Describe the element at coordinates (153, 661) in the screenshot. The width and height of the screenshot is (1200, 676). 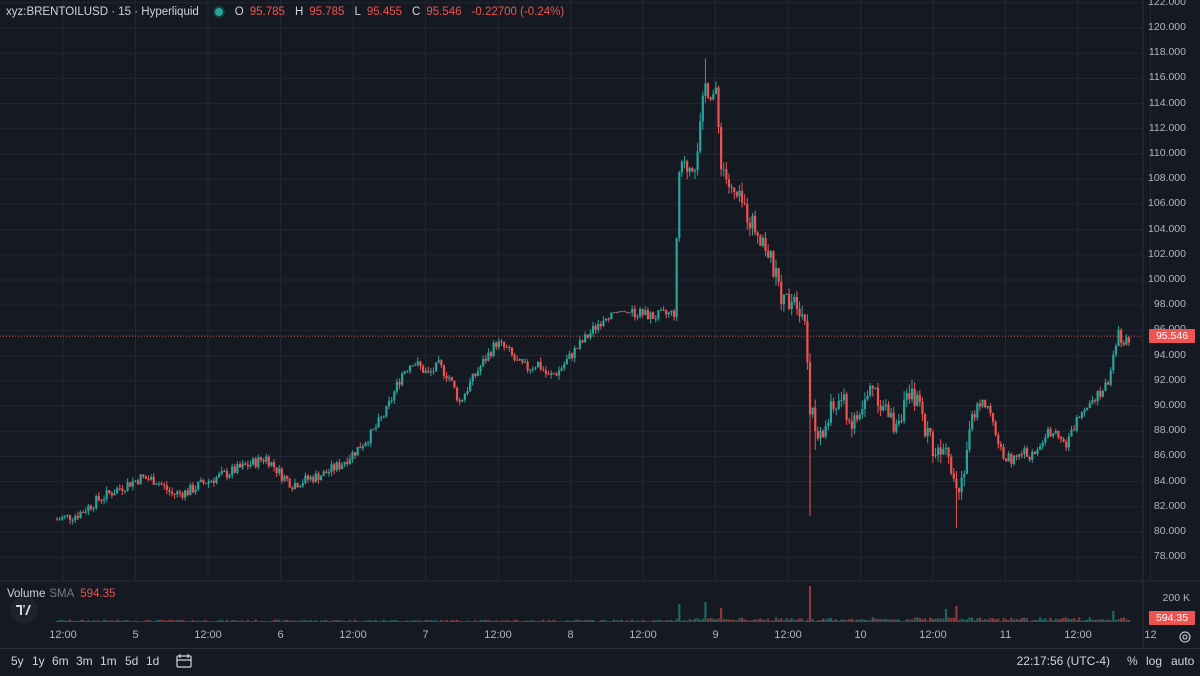
I see `timeframe-button-1d: 1d` at that location.